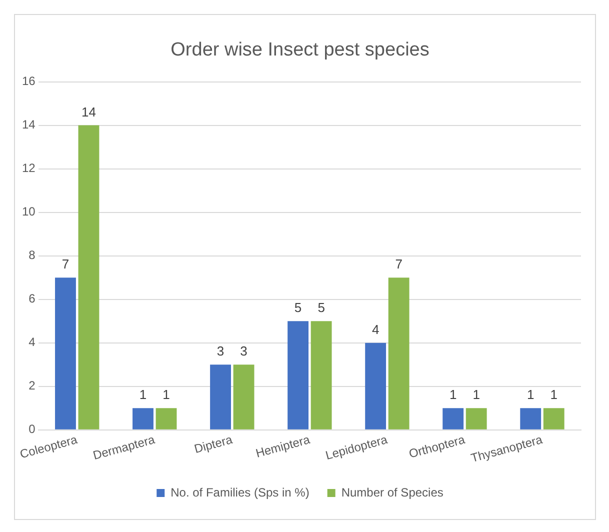  What do you see at coordinates (29, 168) in the screenshot?
I see `y-tick-label: 12` at bounding box center [29, 168].